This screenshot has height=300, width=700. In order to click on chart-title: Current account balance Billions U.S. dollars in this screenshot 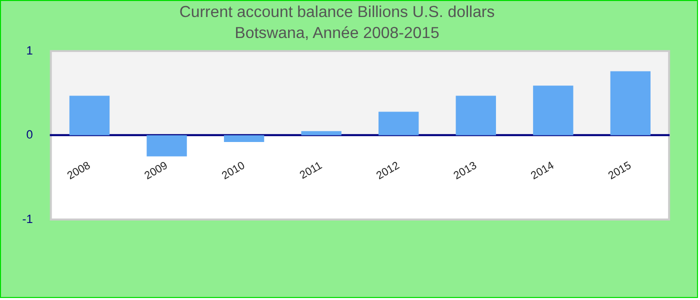, I will do `click(337, 12)`.